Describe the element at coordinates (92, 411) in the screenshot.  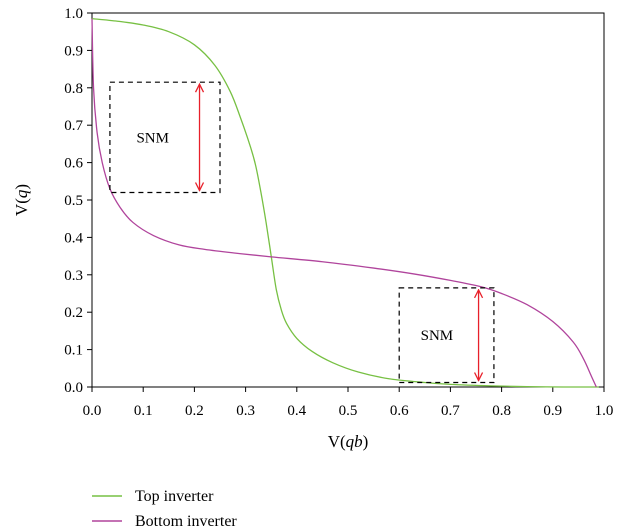
I see `x-tick-label: 0.0` at that location.